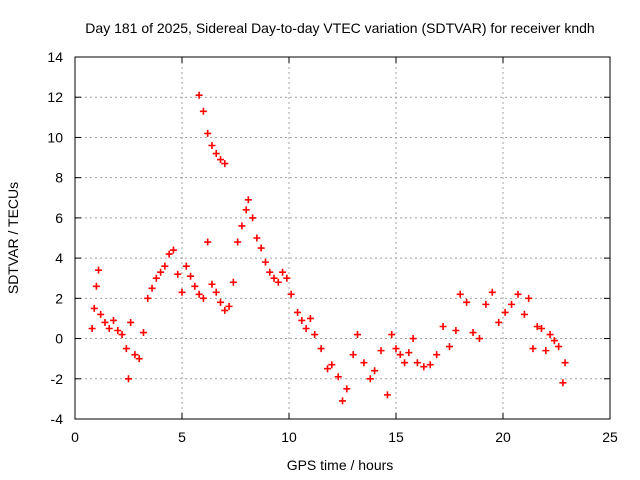  Describe the element at coordinates (57, 419) in the screenshot. I see `y-tick-label: -4` at that location.